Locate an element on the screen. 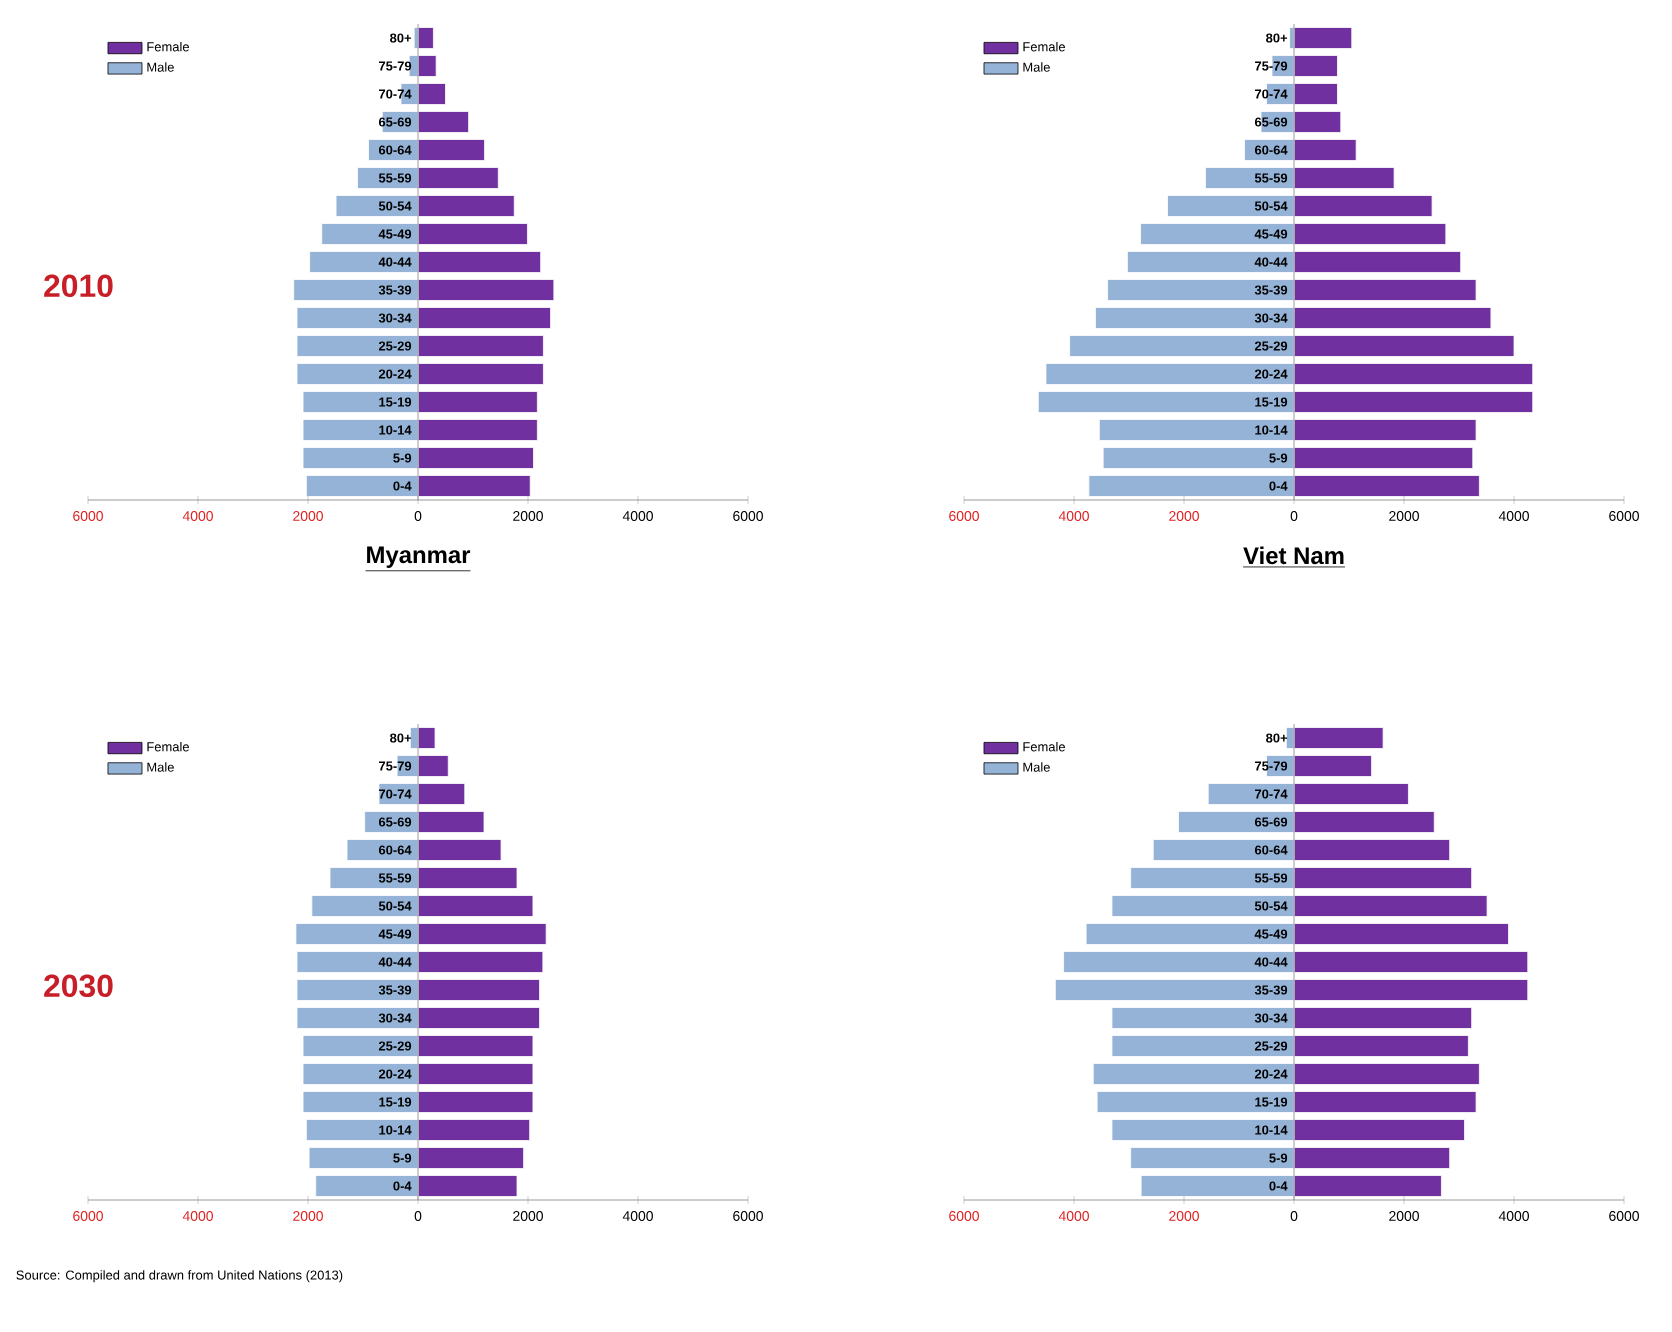 The image size is (1672, 1332). x-axis-title: Myanmar is located at coordinates (419, 557).